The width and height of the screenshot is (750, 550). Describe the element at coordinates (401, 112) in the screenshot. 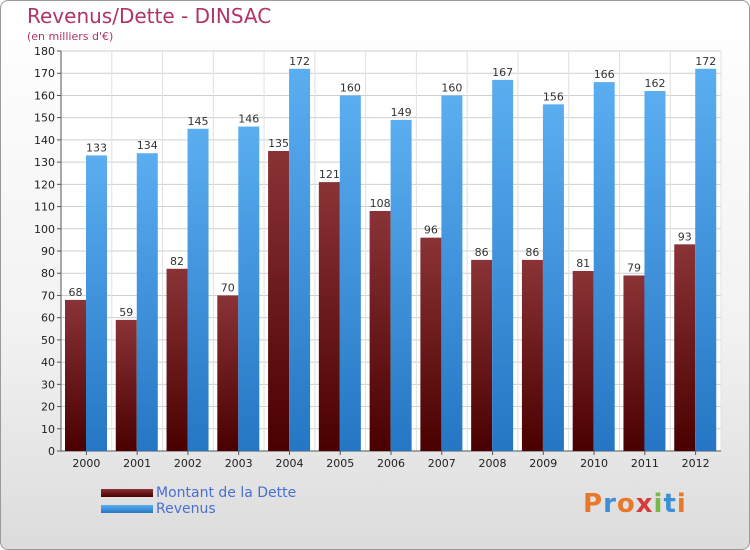

I see `data-label-revenus-2006: 149` at that location.